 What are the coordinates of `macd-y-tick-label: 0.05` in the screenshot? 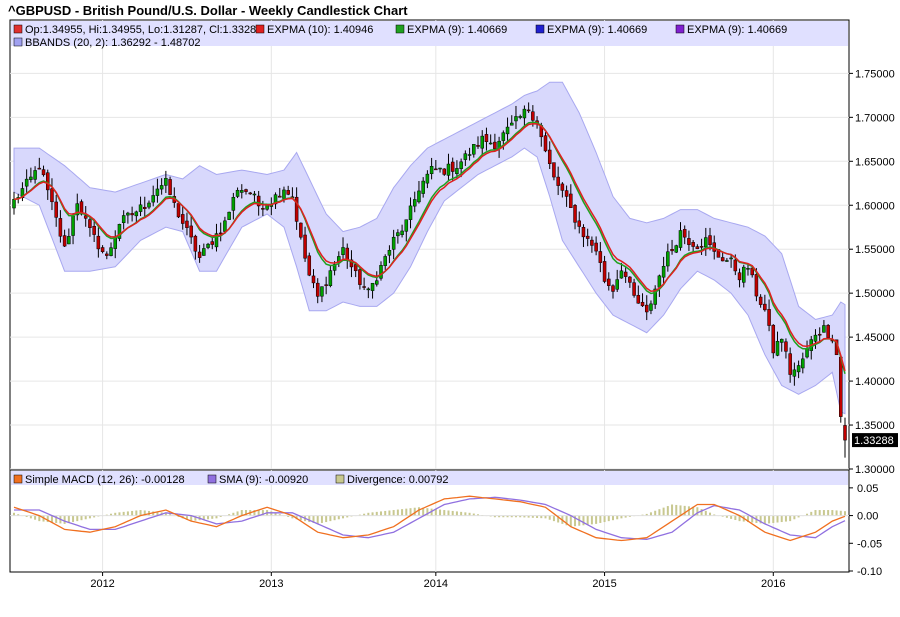 It's located at (867, 489).